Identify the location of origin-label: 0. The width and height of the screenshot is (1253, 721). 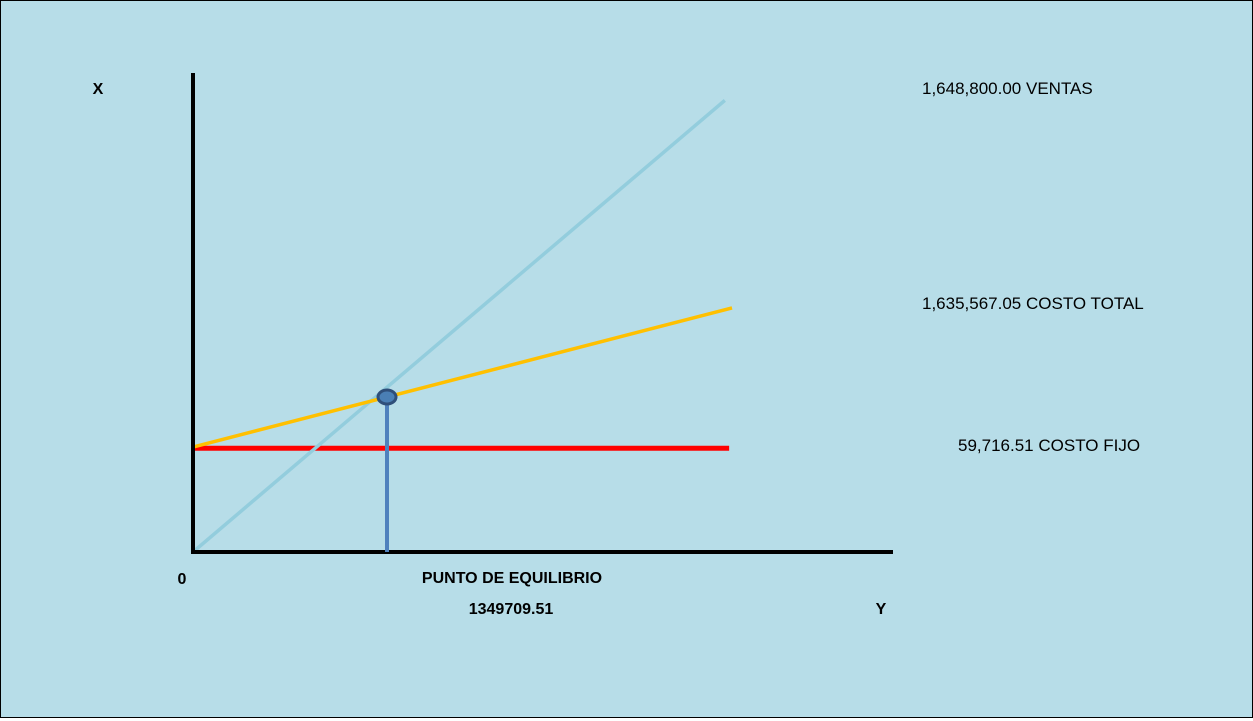
(182, 579).